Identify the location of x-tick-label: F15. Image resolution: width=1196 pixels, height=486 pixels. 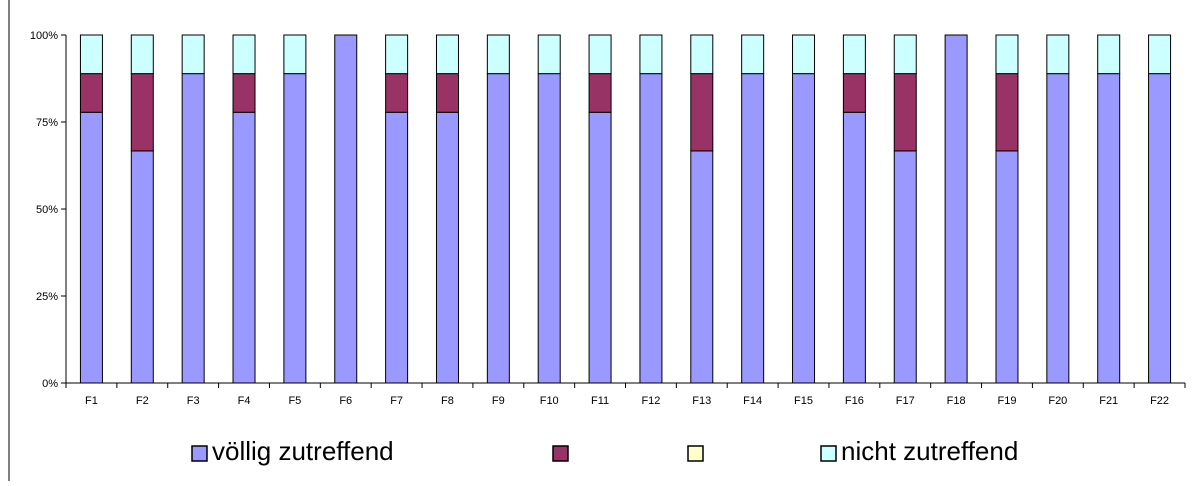
(803, 401).